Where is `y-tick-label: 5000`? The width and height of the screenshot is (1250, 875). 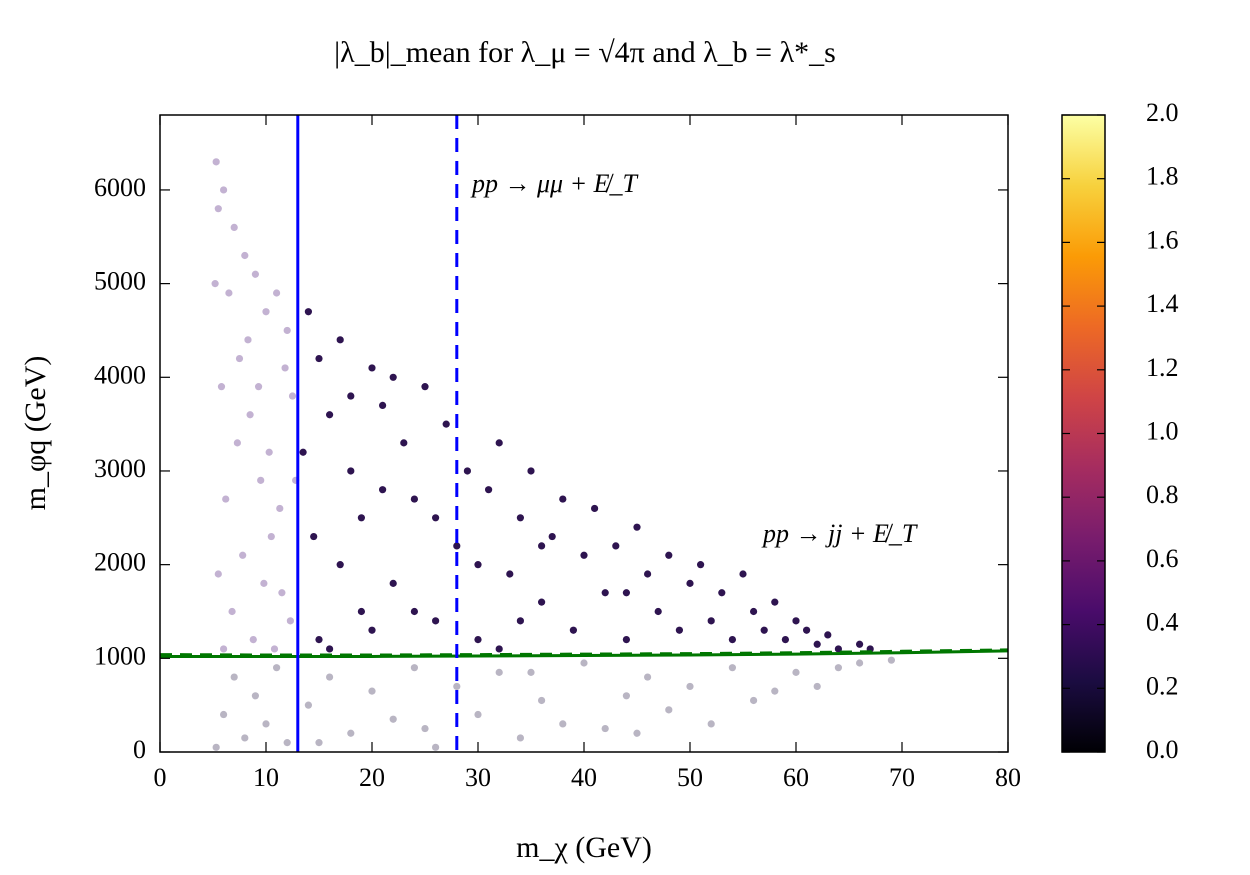
y-tick-label: 5000 is located at coordinates (120, 281).